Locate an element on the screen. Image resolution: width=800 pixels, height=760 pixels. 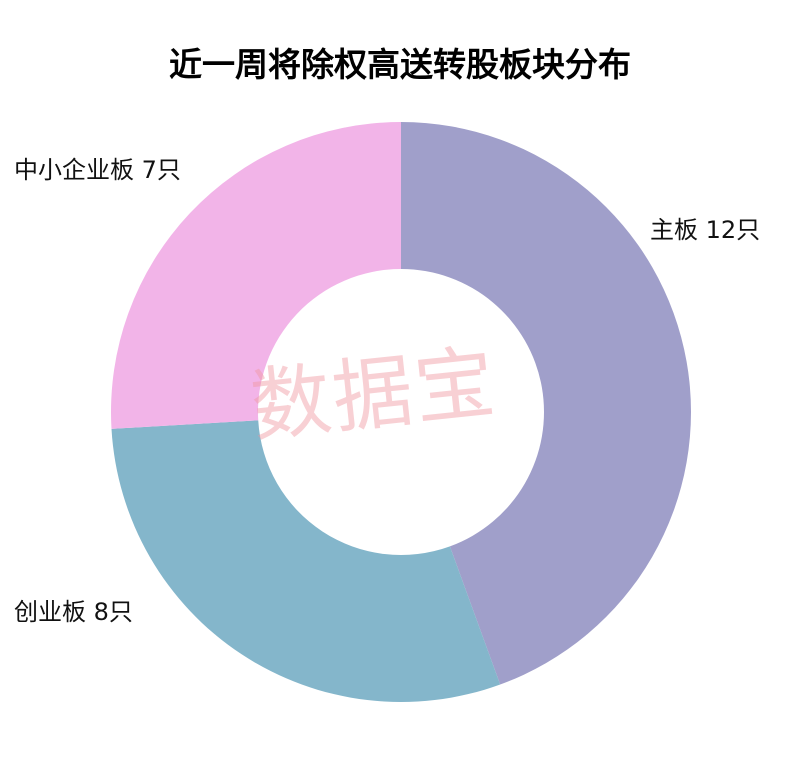
slice-sme-board is located at coordinates (256, 275).